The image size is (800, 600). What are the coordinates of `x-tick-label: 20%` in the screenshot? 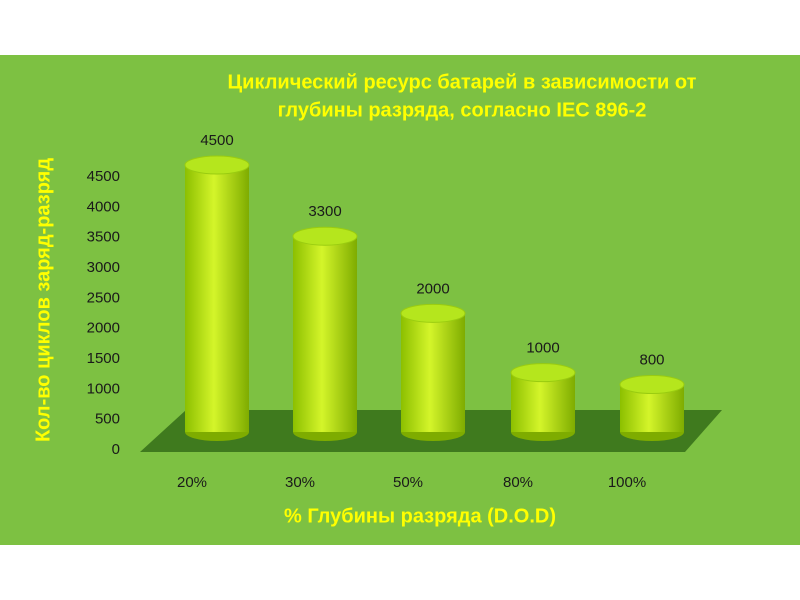 It's located at (192, 482).